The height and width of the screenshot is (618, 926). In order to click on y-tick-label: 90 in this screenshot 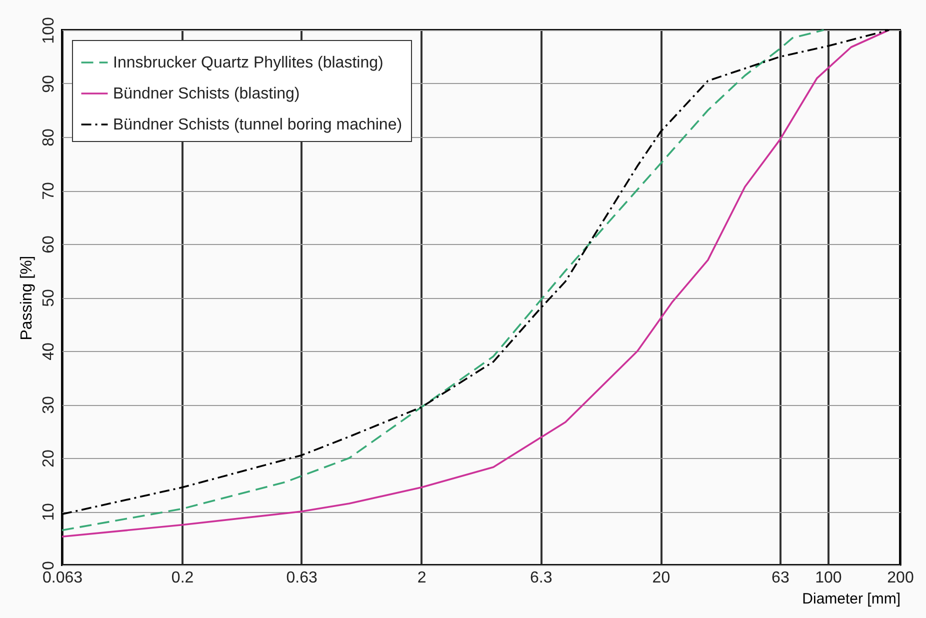, I will do `click(49, 84)`.